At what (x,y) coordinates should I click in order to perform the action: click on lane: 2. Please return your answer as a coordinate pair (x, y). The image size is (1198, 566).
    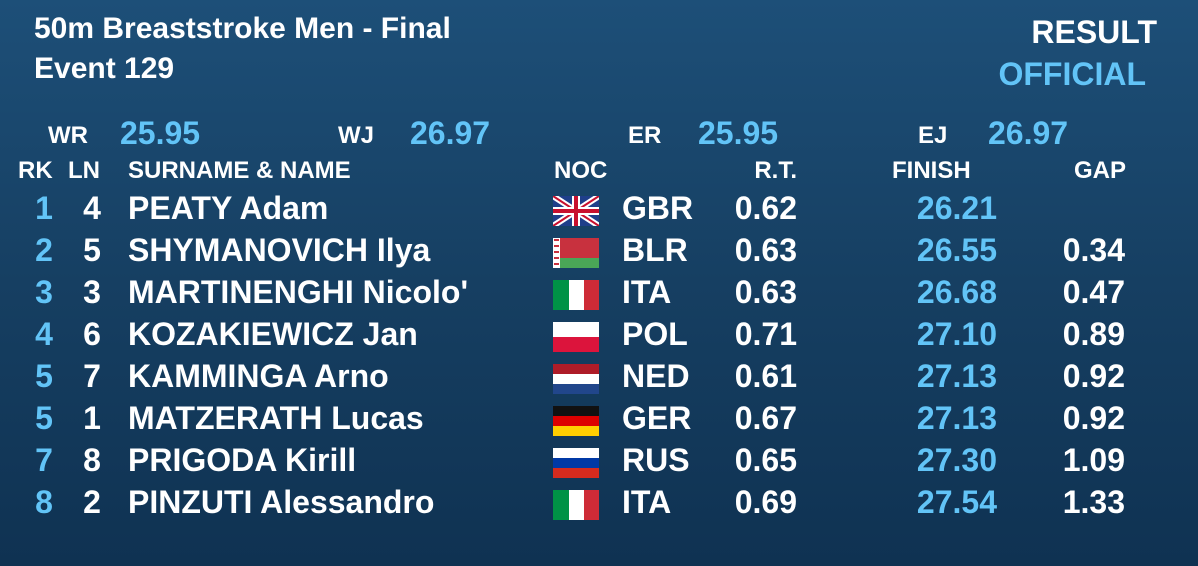
    Looking at the image, I should click on (92, 502).